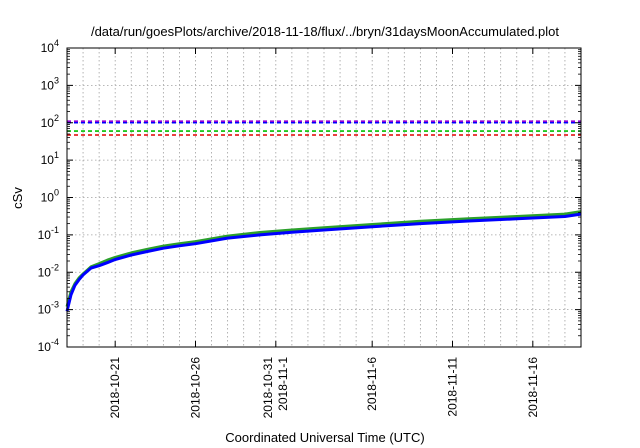  What do you see at coordinates (50, 46) in the screenshot?
I see `y-tick-label: 10⁴` at bounding box center [50, 46].